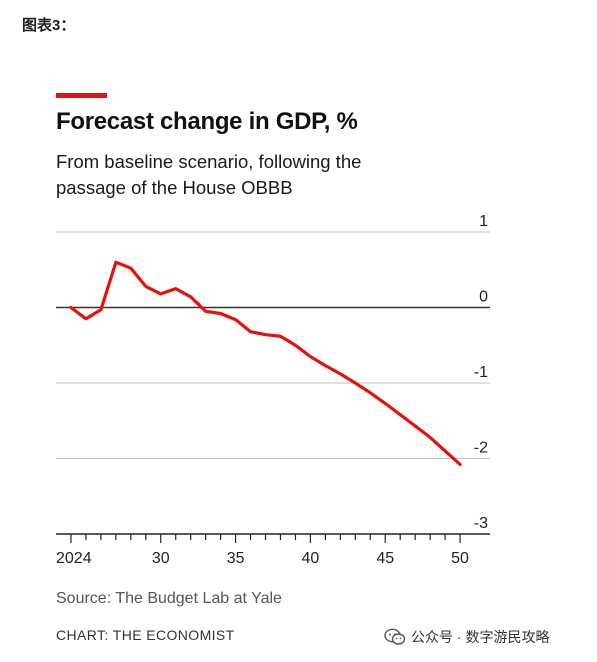 The height and width of the screenshot is (662, 597). What do you see at coordinates (262, 558) in the screenshot?
I see `x-tick-labels: 2024 30 35 40 45 50` at bounding box center [262, 558].